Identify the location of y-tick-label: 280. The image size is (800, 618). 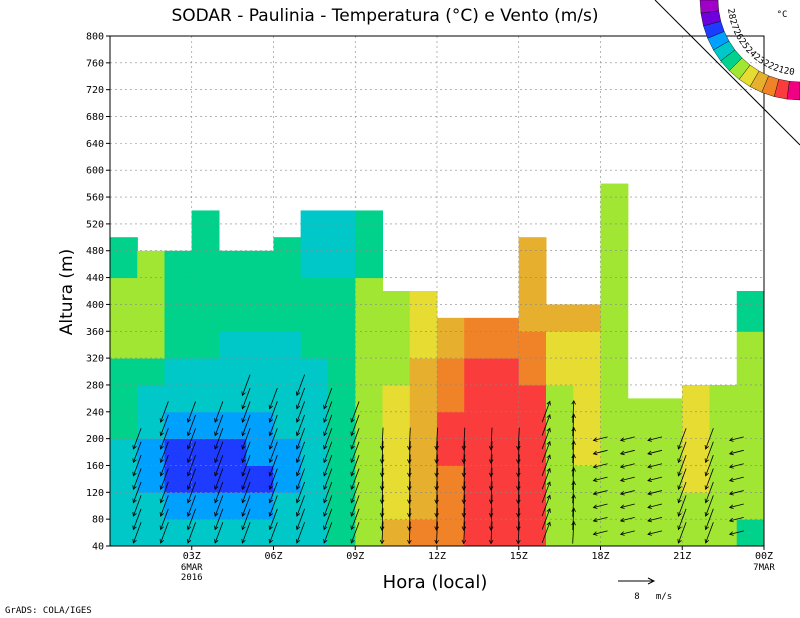
(95, 385).